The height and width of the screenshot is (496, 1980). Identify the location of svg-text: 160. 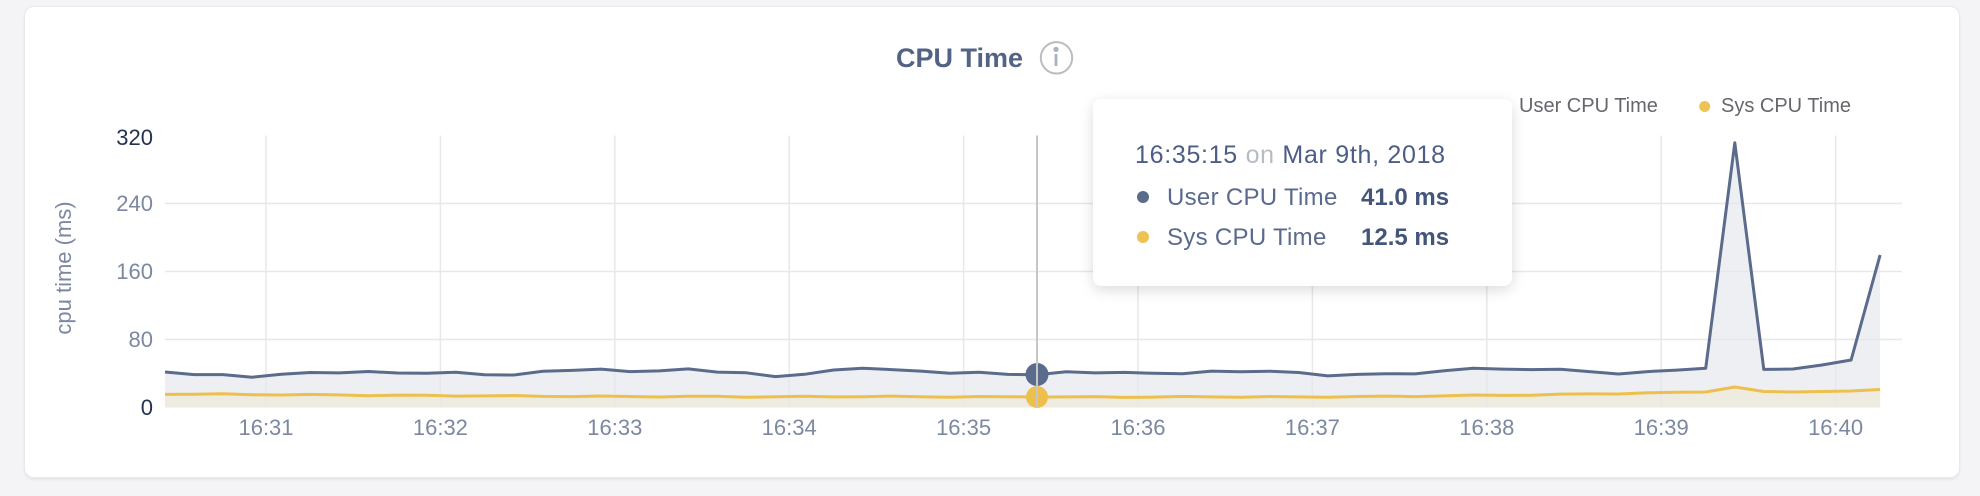
(134, 271).